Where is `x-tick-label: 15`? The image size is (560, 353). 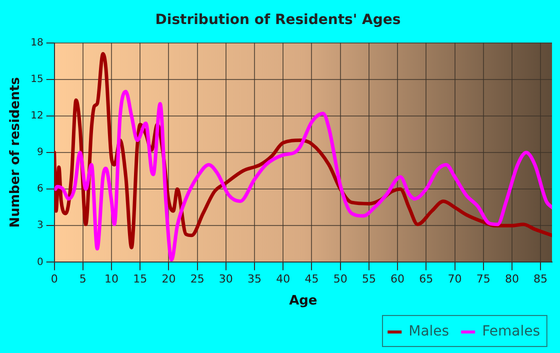 x-tick-label: 15 is located at coordinates (140, 279).